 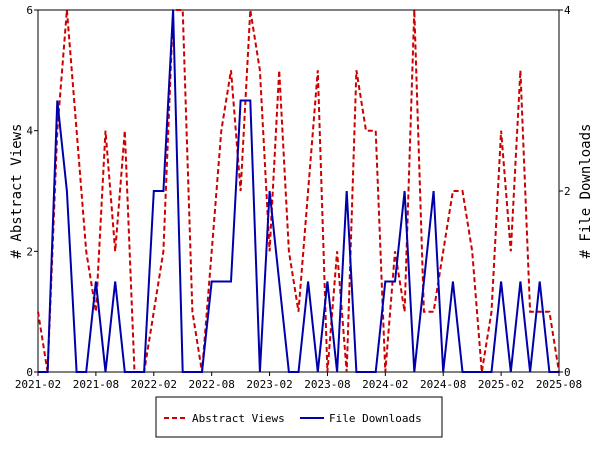 I want to click on y-tick-label-right: 0, so click(x=567, y=372).